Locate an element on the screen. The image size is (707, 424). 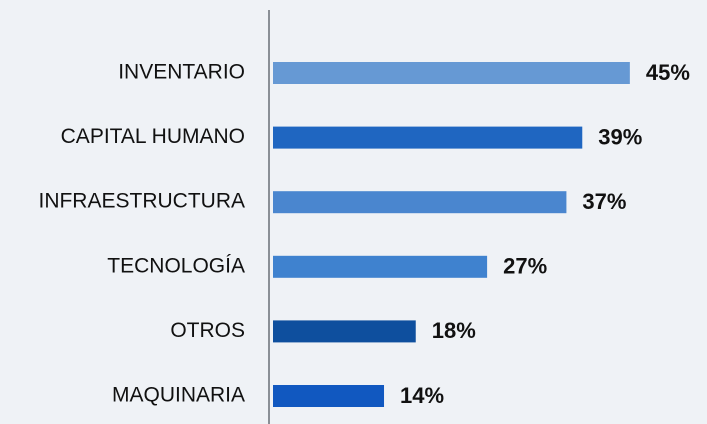
category-label: TECNOLOGÍA is located at coordinates (176, 265).